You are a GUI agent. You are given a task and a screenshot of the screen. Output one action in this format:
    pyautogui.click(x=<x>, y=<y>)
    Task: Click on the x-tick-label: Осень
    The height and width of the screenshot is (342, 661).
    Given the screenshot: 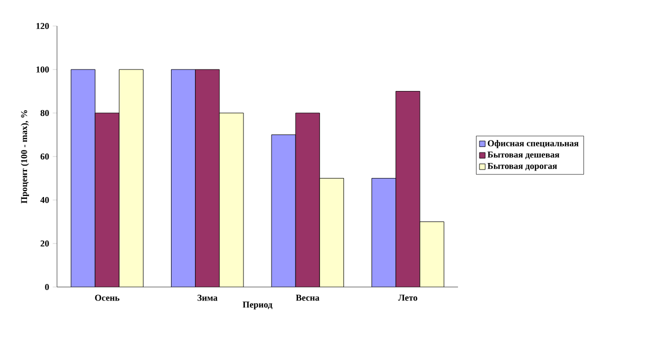 What is the action you would take?
    pyautogui.click(x=107, y=297)
    